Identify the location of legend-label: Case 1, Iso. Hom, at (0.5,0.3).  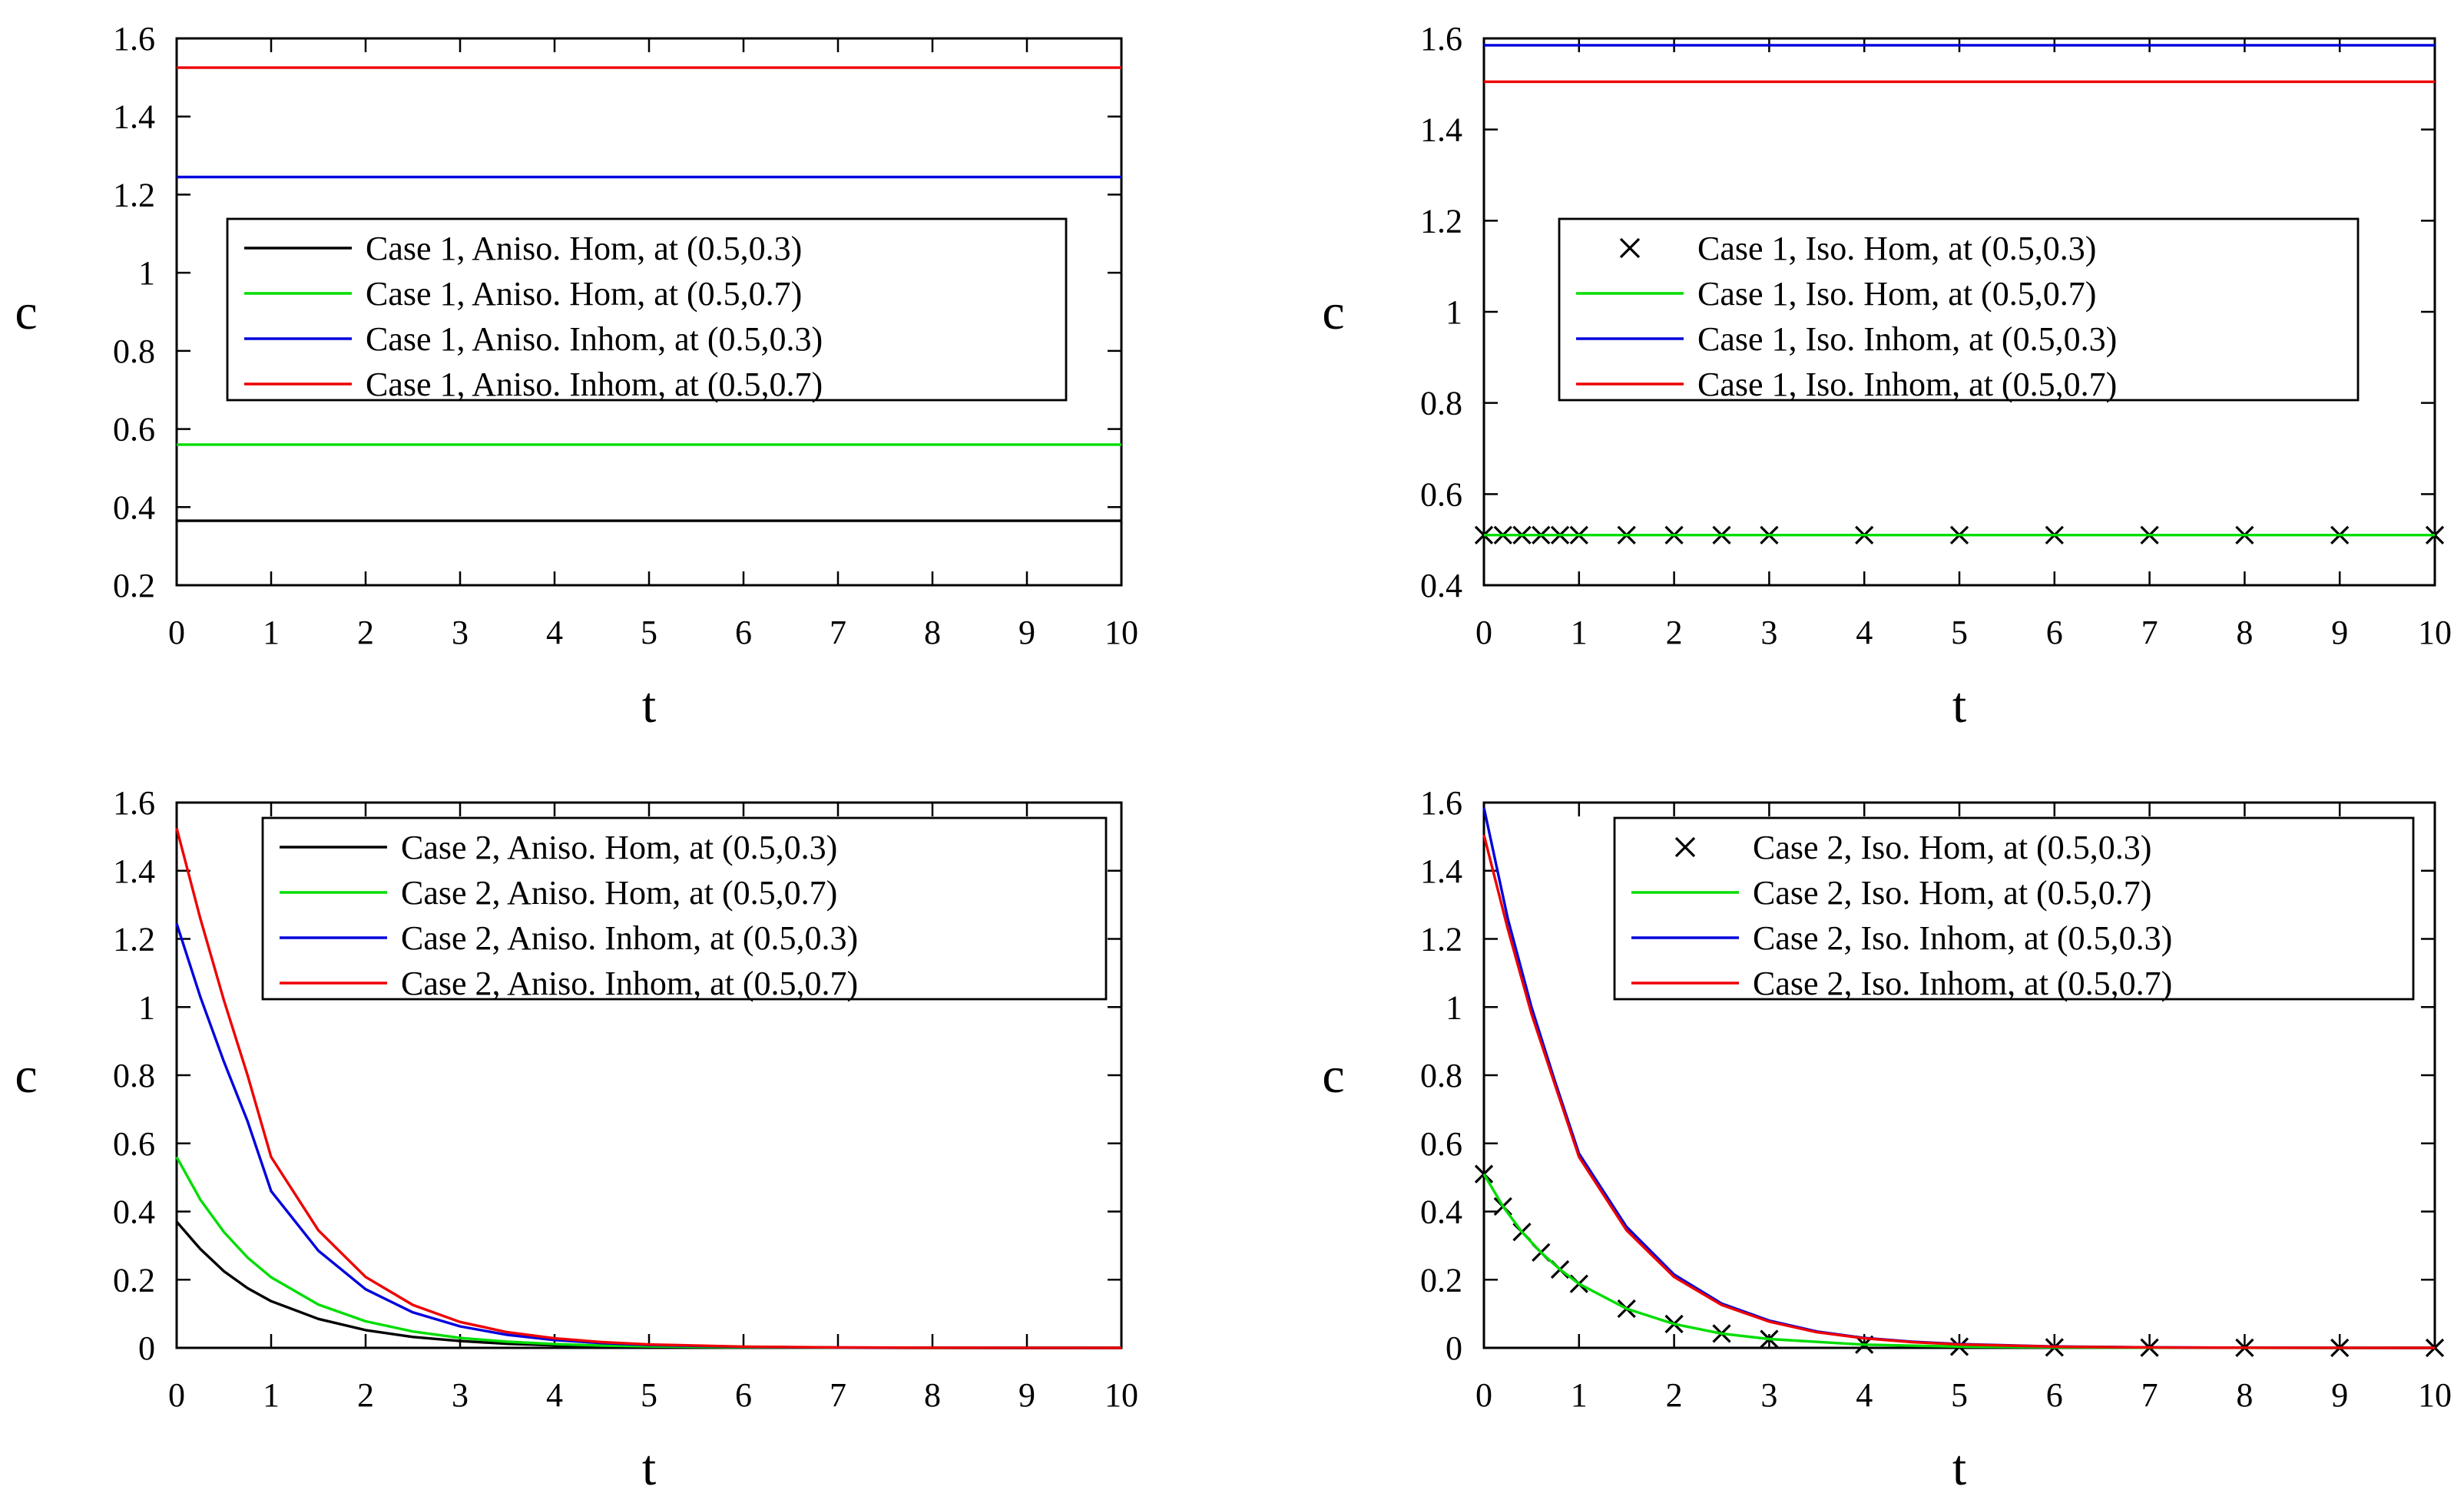
(1896, 248).